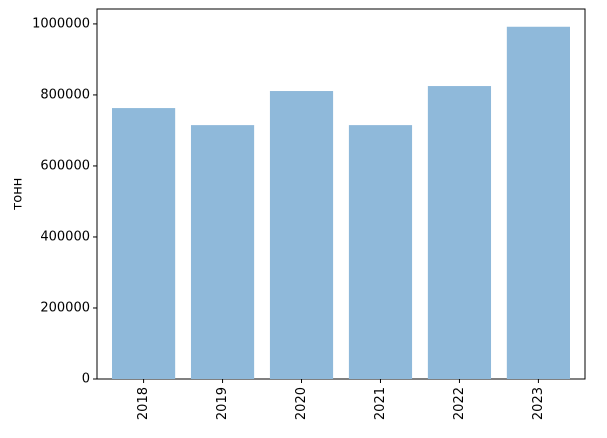  What do you see at coordinates (86, 379) in the screenshot?
I see `y-tick-label: 0` at bounding box center [86, 379].